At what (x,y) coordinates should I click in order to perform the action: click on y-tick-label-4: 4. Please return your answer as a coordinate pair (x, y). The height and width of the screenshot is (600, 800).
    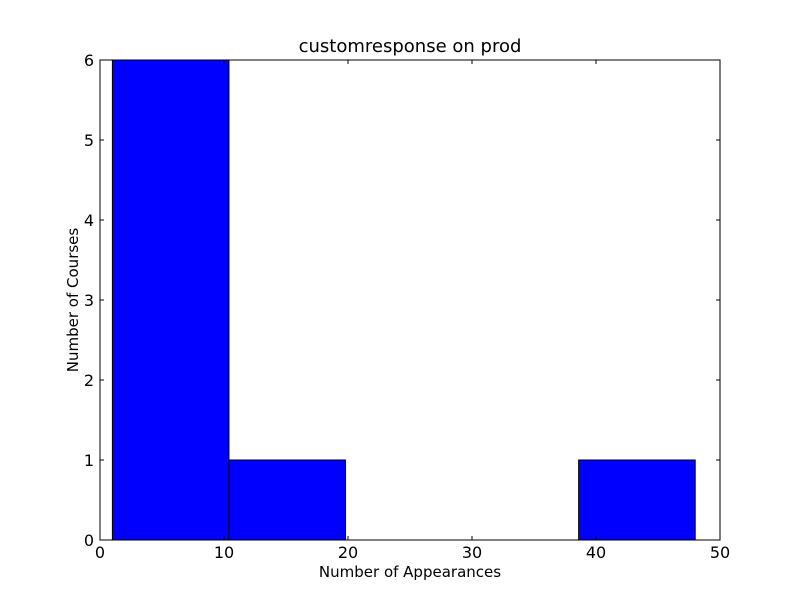
    Looking at the image, I should click on (89, 220).